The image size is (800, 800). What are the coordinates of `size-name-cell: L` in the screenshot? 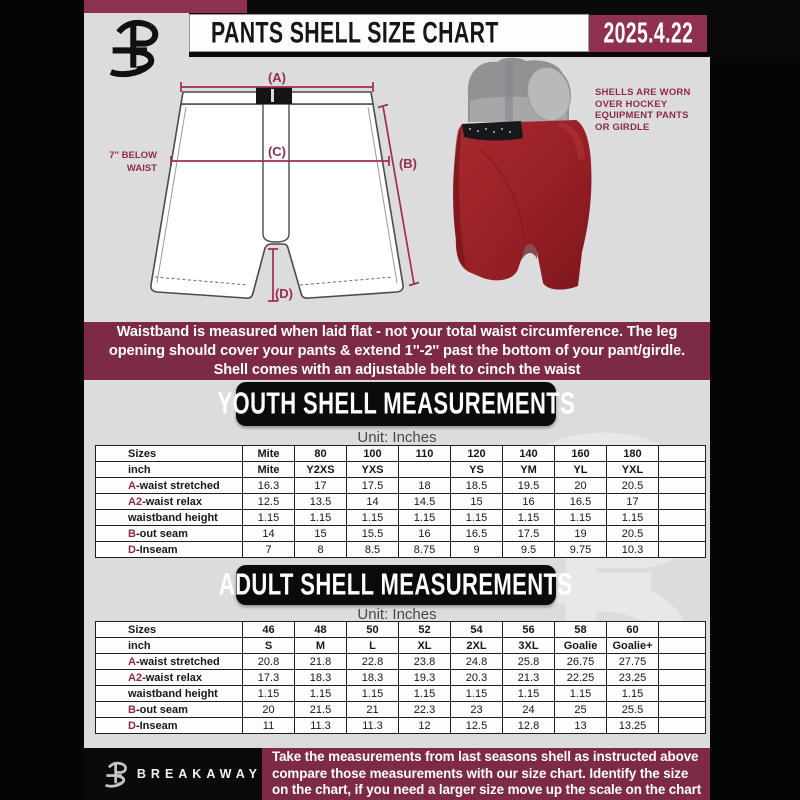 It's located at (372, 645).